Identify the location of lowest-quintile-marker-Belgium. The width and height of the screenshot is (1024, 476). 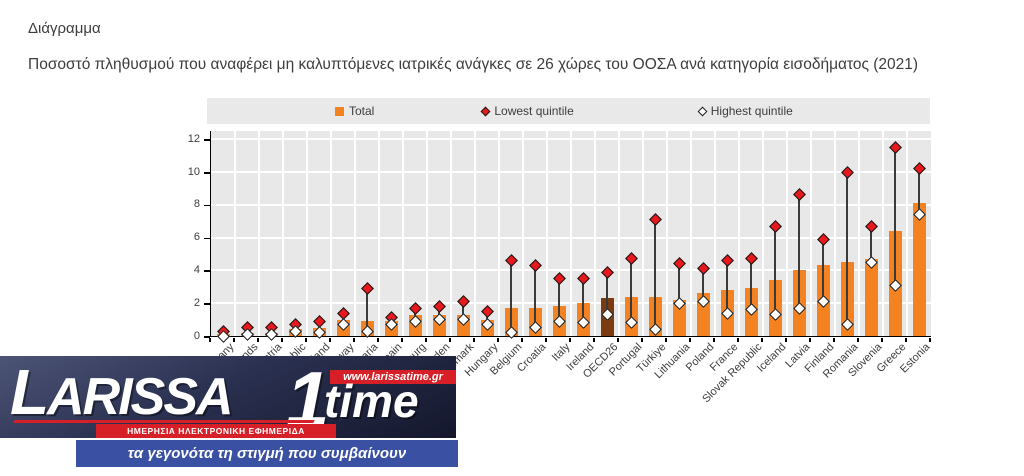
(511, 260).